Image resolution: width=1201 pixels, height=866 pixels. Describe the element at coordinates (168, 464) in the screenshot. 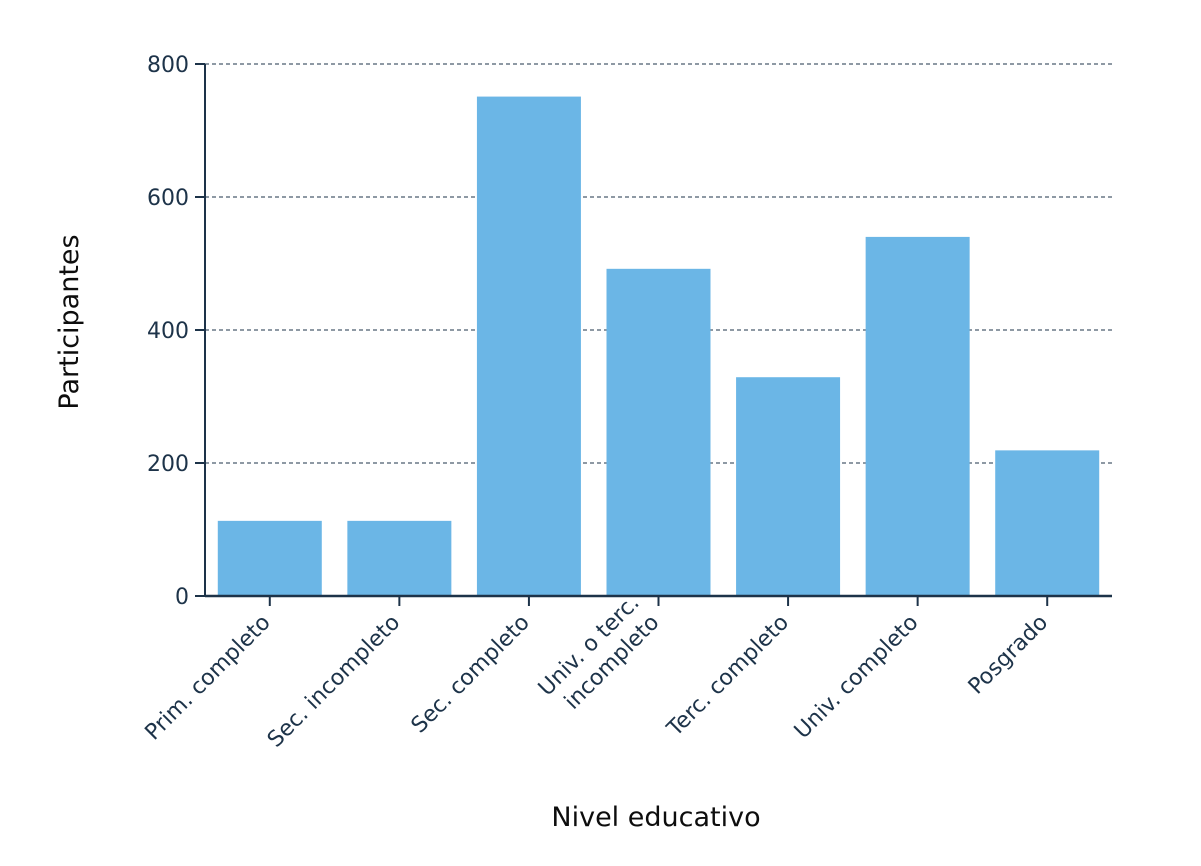

I see `y-tick-label: 200` at that location.